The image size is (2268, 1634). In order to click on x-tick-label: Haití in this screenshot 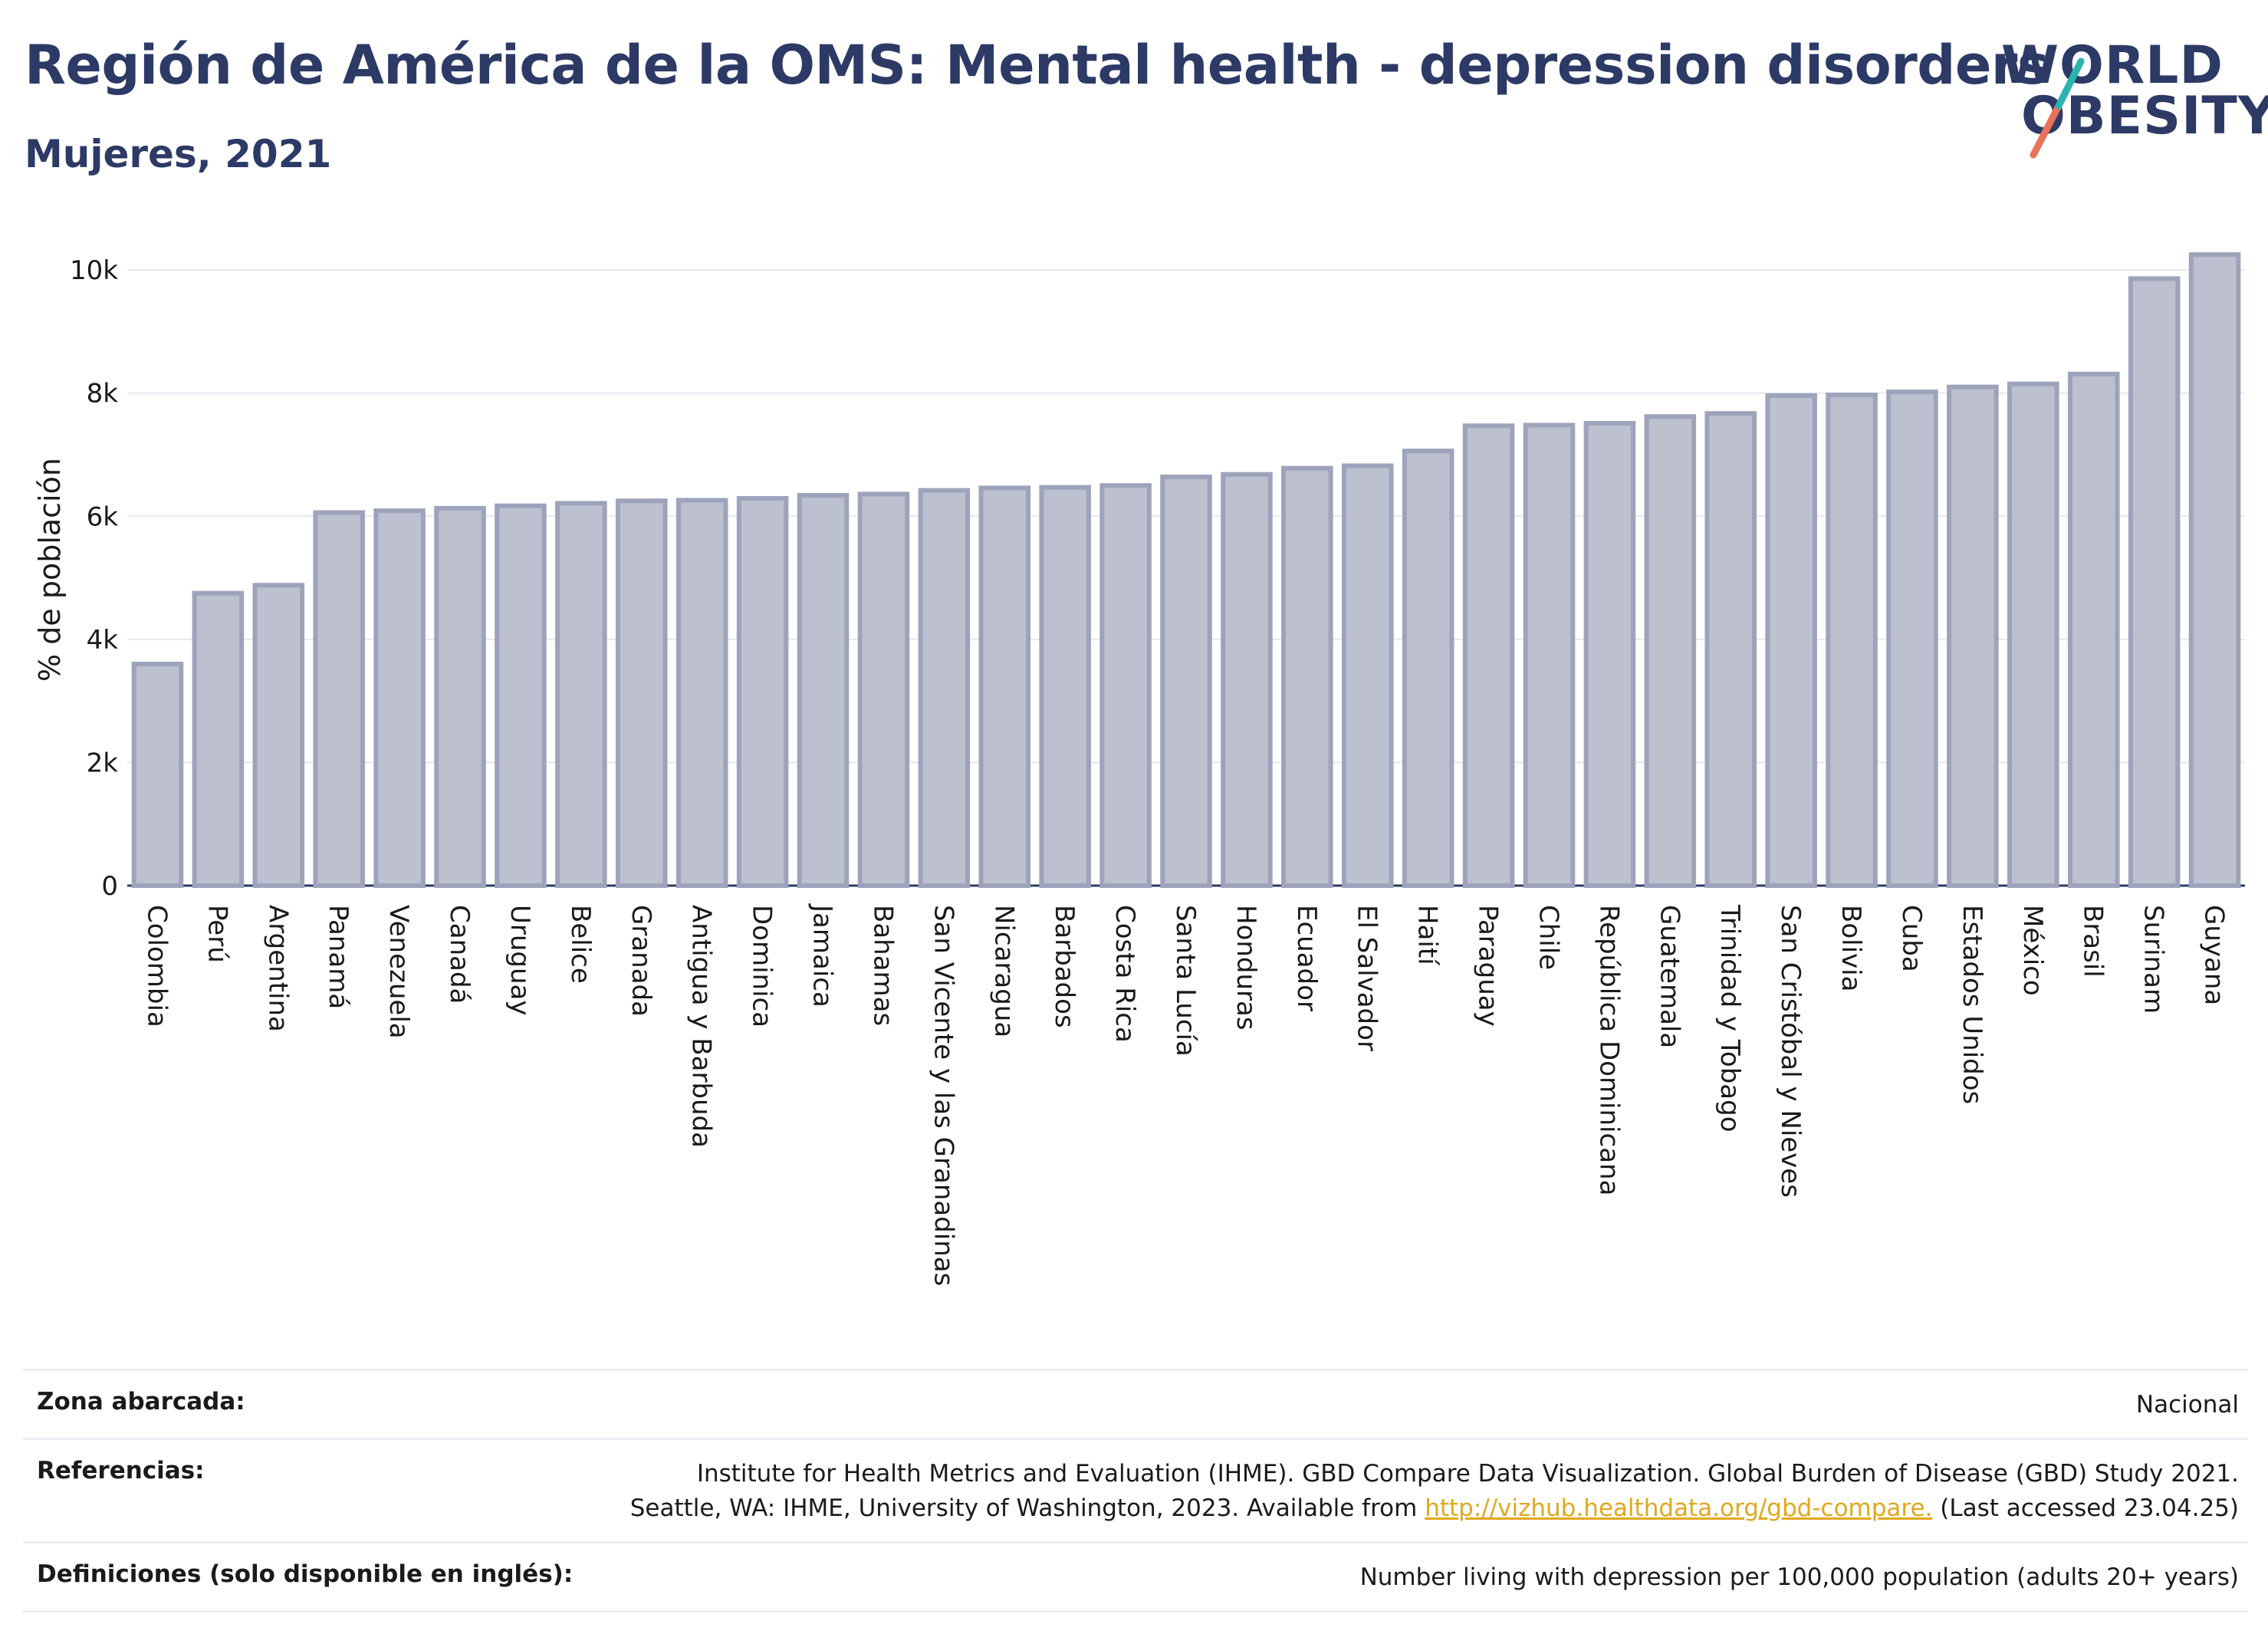, I will do `click(1427, 936)`.